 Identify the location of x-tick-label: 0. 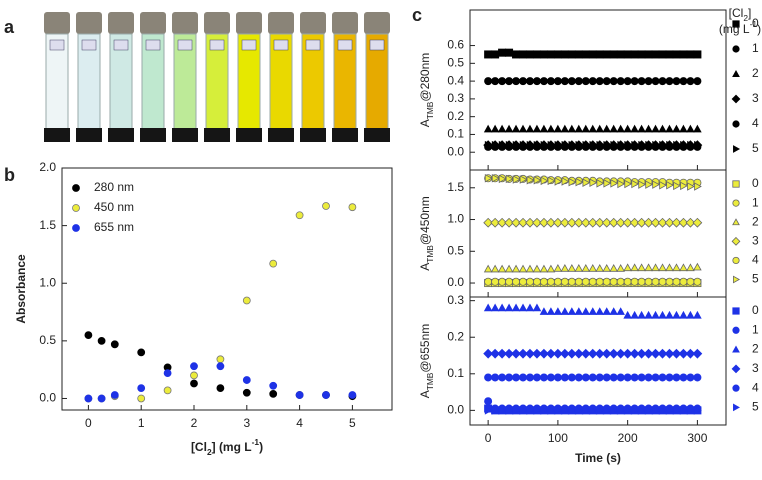
(488, 438).